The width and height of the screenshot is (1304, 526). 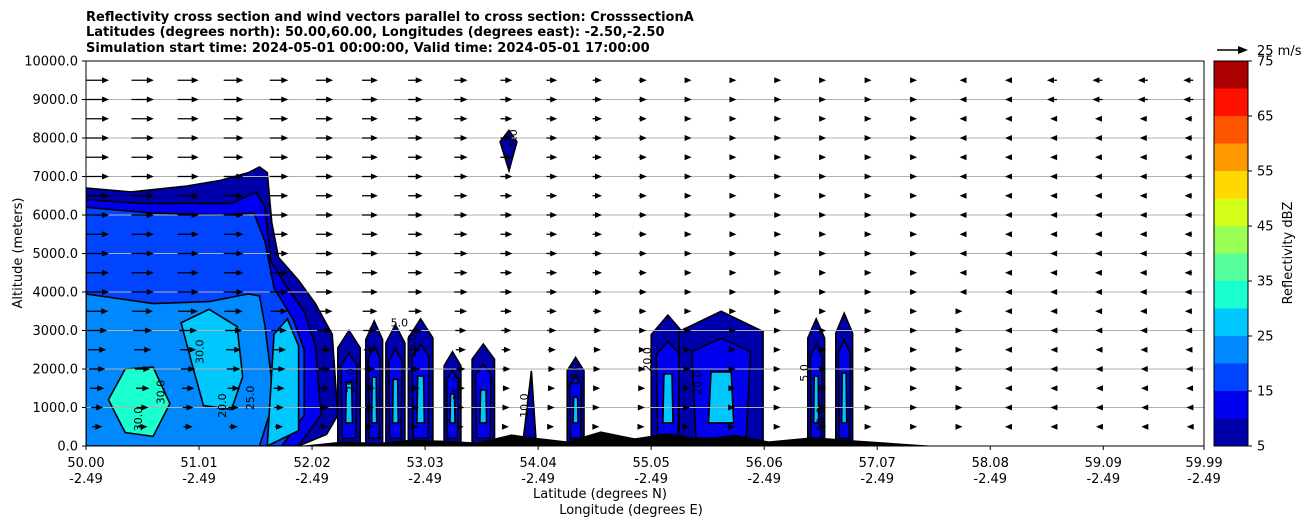 I want to click on y-tick-label: 6000.0, so click(x=56, y=216).